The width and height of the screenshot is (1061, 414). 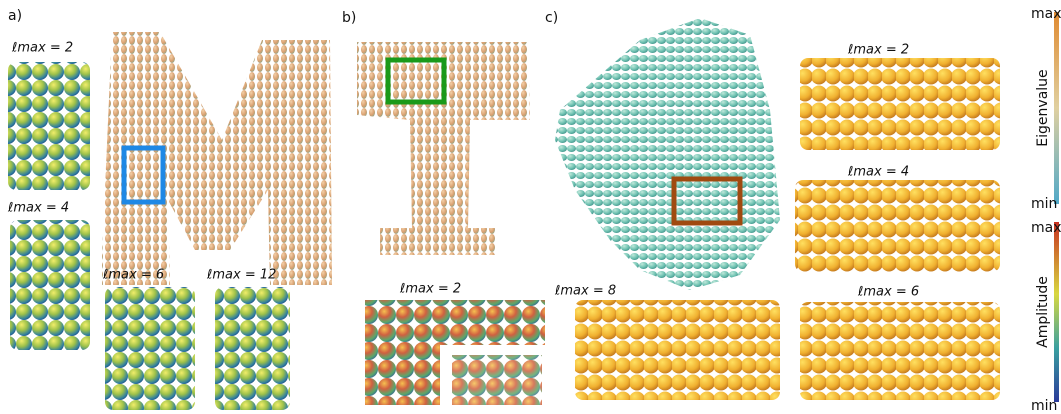 What do you see at coordinates (217, 158) in the screenshot?
I see `tensor-field-m` at bounding box center [217, 158].